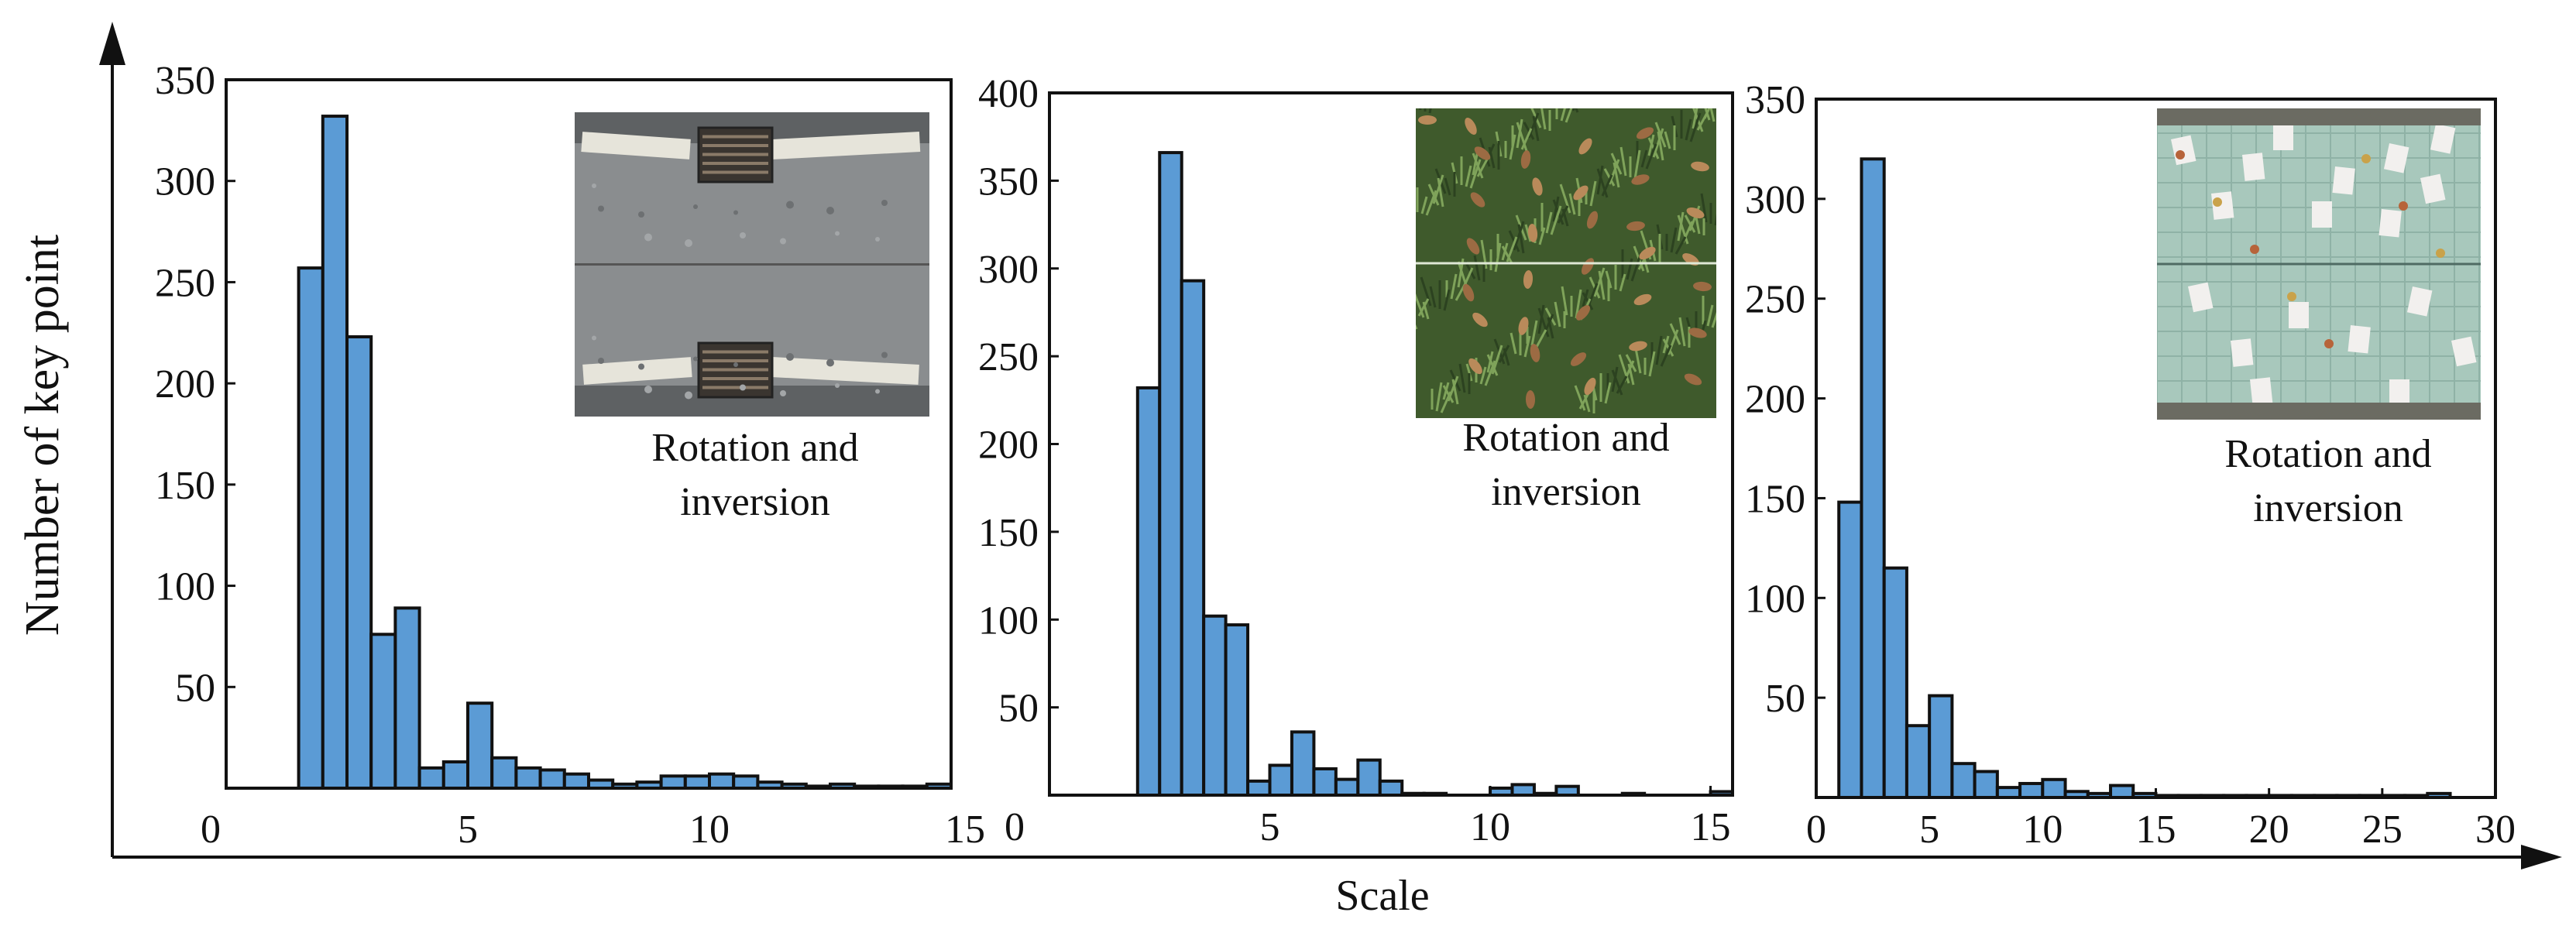 Image resolution: width=2576 pixels, height=926 pixels. I want to click on x-tick-label: 30, so click(2495, 830).